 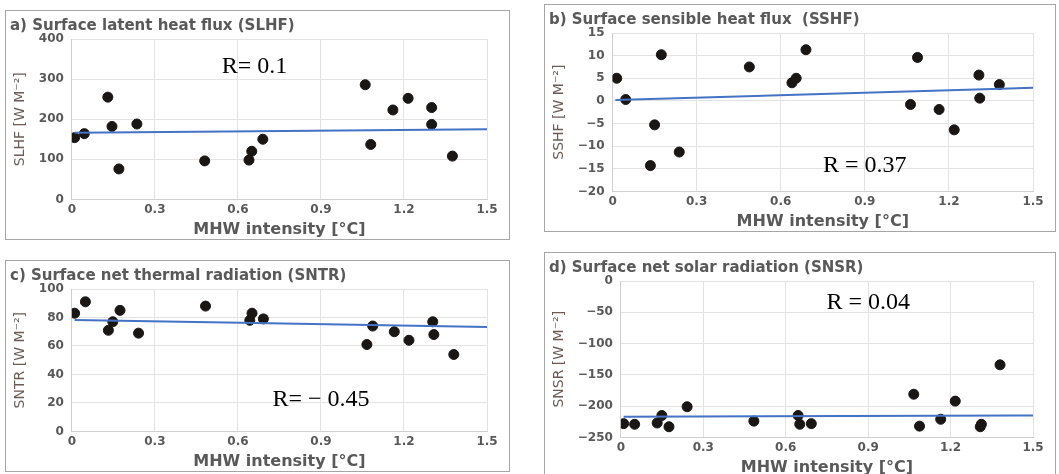 What do you see at coordinates (55, 373) in the screenshot?
I see `y-tick-label: 40` at bounding box center [55, 373].